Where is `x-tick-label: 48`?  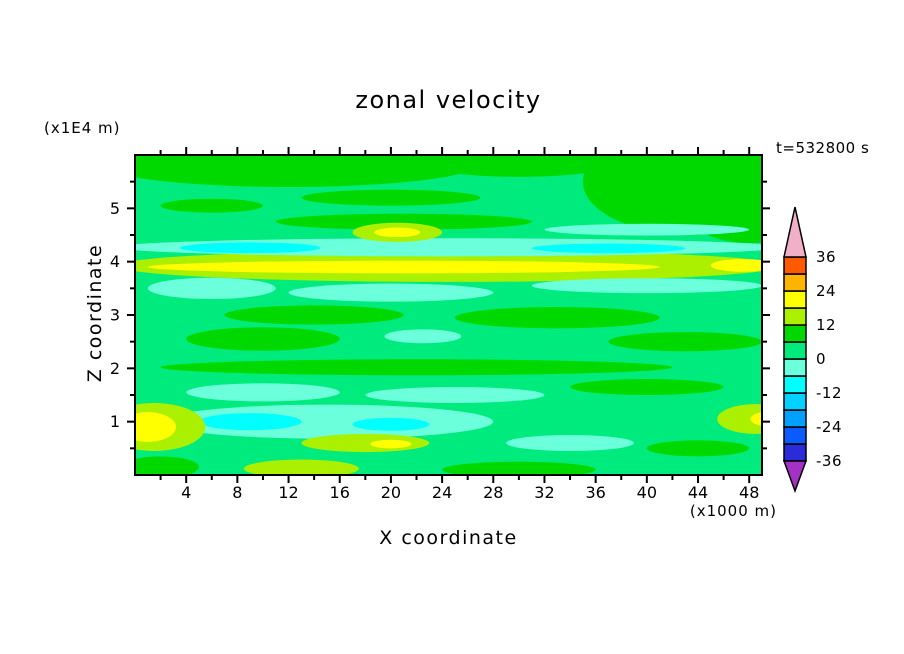
x-tick-label: 48 is located at coordinates (749, 492).